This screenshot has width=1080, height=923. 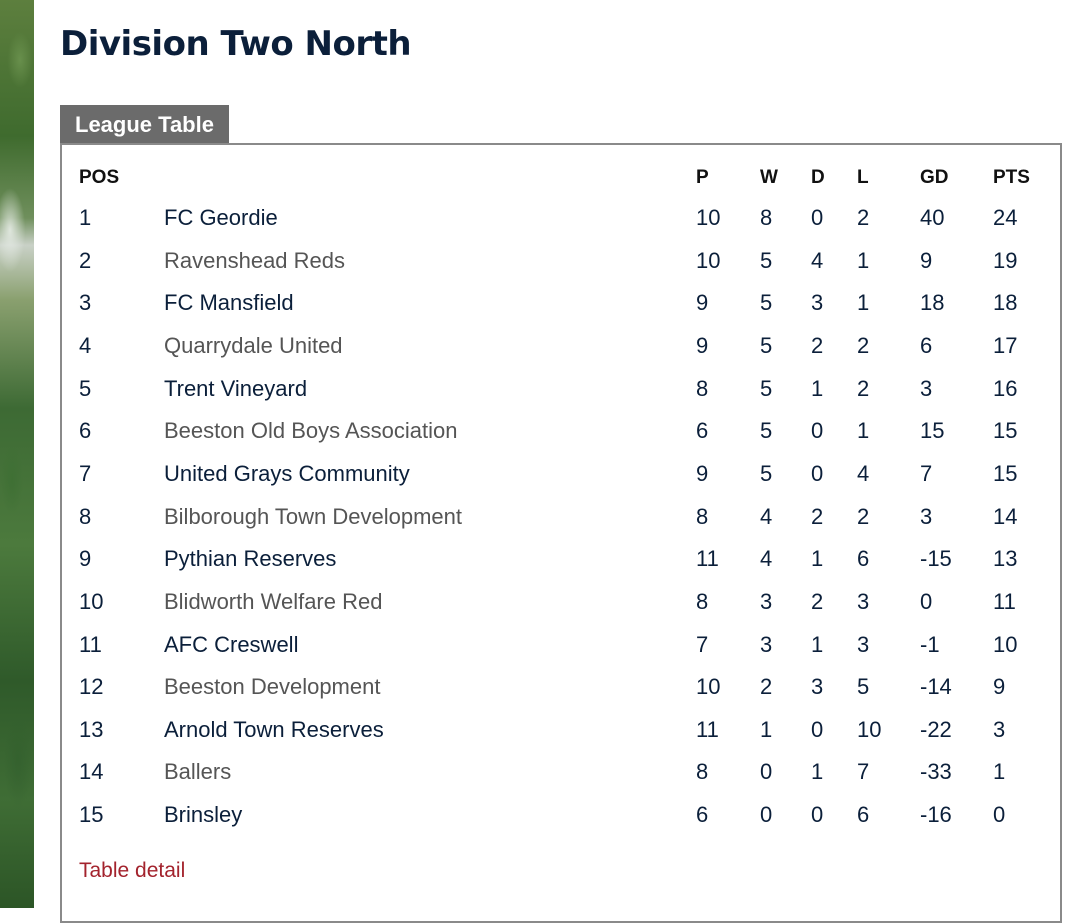 What do you see at coordinates (702, 644) in the screenshot?
I see `cell-played: 7` at bounding box center [702, 644].